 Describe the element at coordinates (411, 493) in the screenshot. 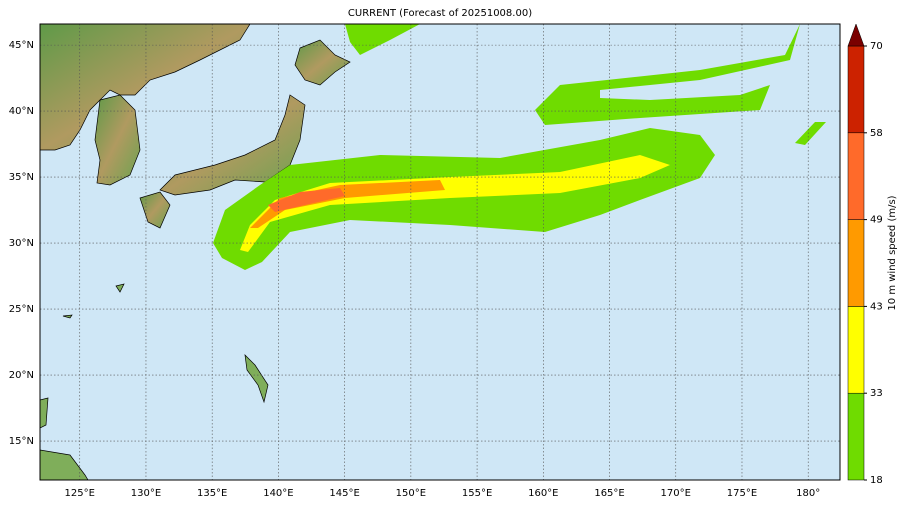

I see `x-tick-label: 150°E` at that location.